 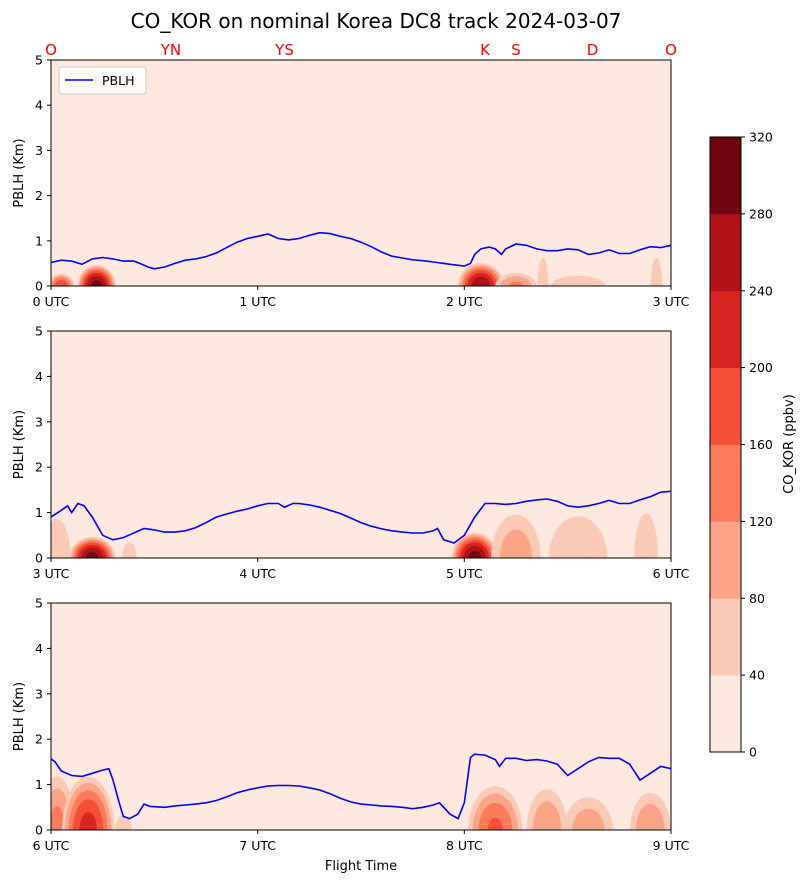 What do you see at coordinates (593, 50) in the screenshot?
I see `station-label: D` at bounding box center [593, 50].